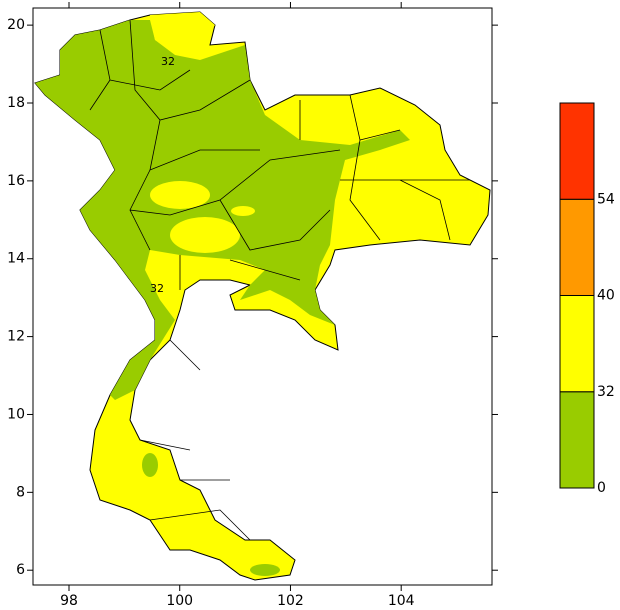 This screenshot has height=610, width=620. What do you see at coordinates (20, 570) in the screenshot?
I see `y-tick-label: 6` at bounding box center [20, 570].